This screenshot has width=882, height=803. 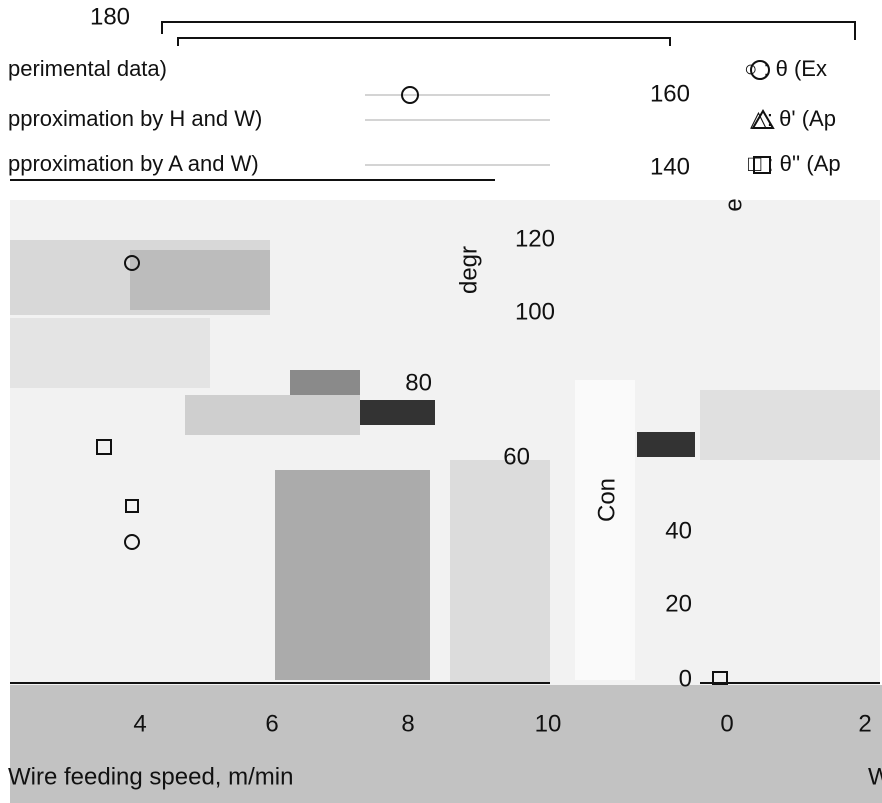 I want to click on x-axis-label-fragment: W, so click(x=875, y=776).